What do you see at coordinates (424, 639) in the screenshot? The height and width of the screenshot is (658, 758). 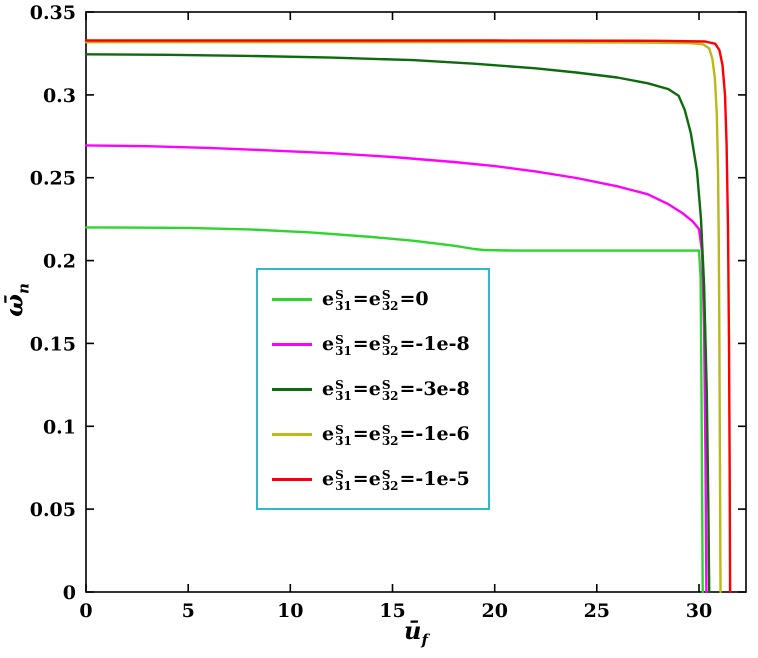 I see `x-axis-label-sub: f` at bounding box center [424, 639].